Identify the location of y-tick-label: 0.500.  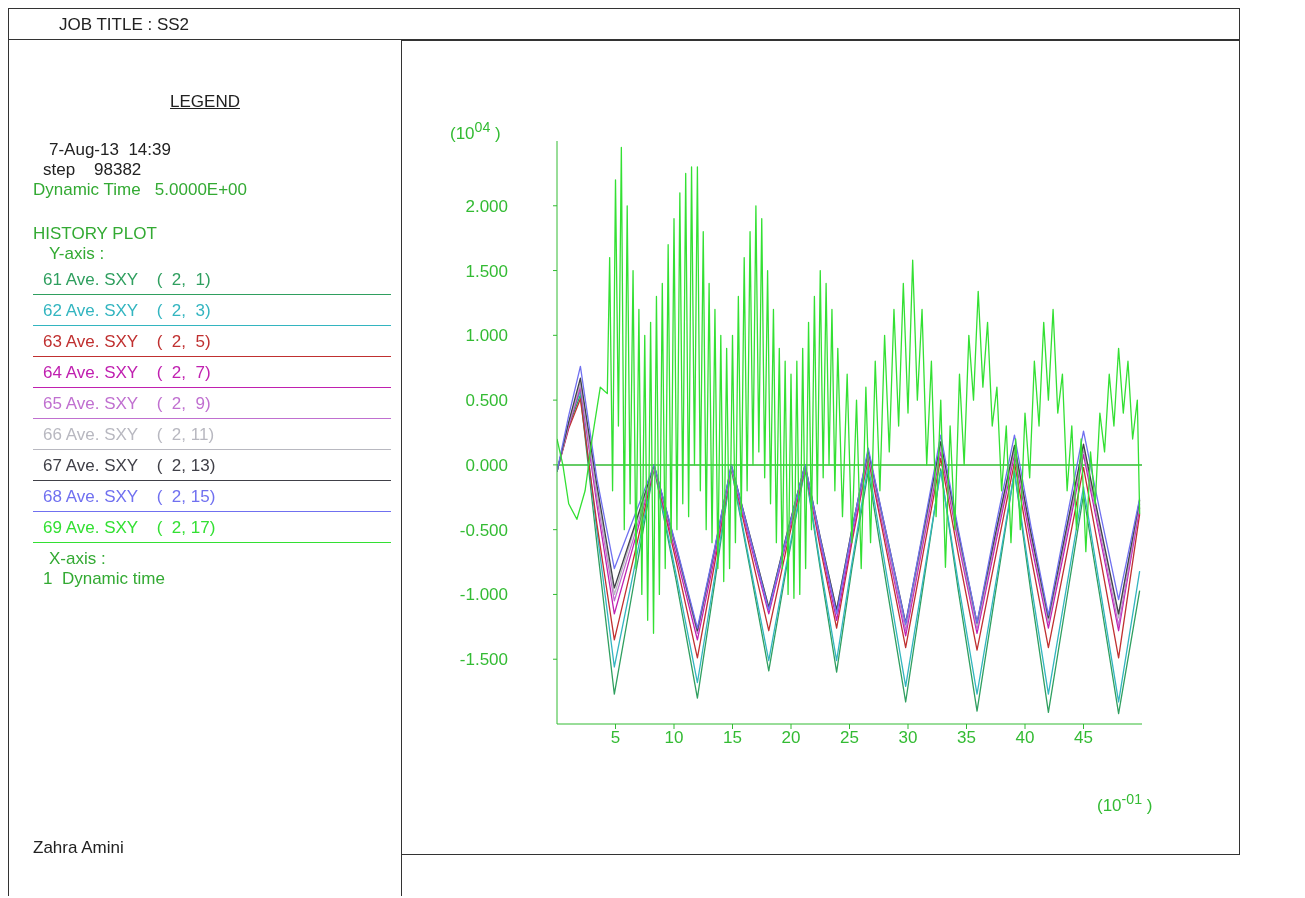
(486, 401).